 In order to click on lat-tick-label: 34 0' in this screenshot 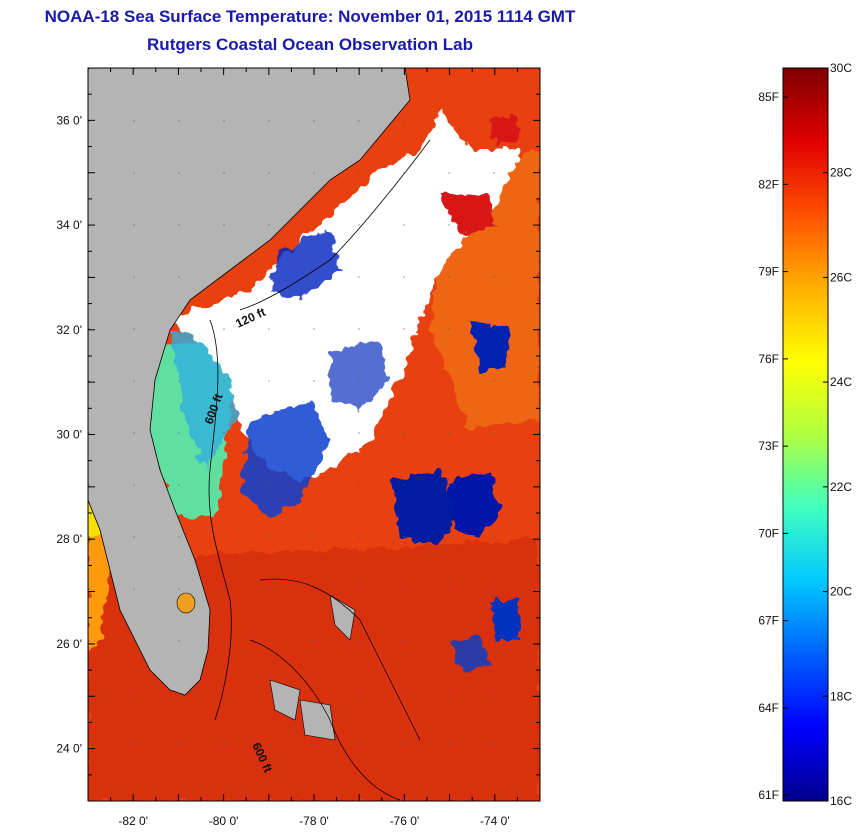, I will do `click(69, 225)`.